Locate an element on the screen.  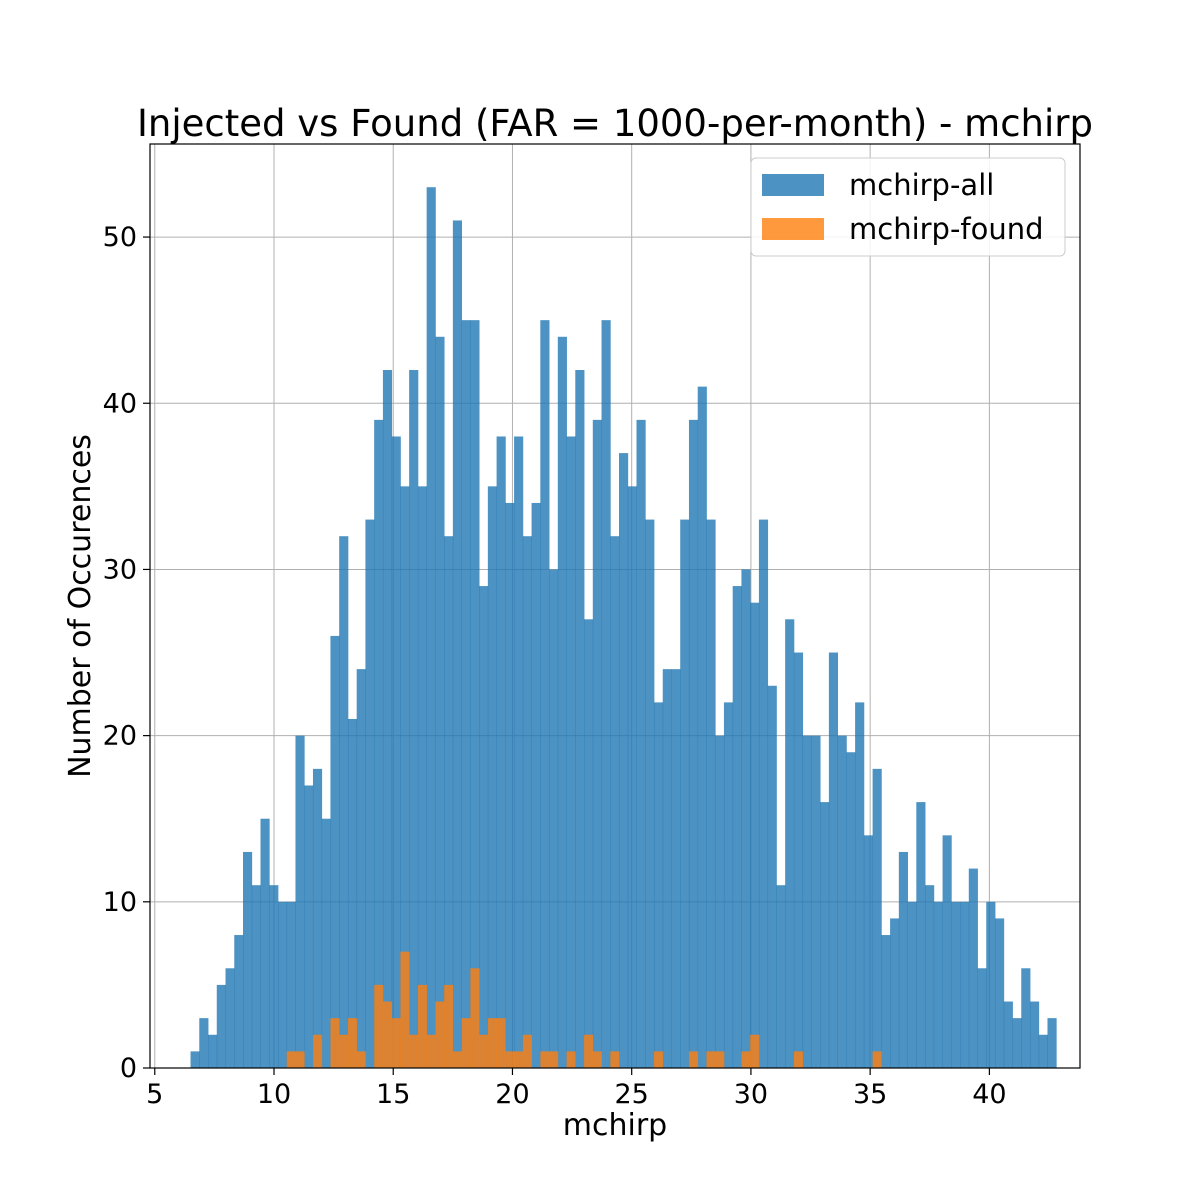
x-tick-label: 5 is located at coordinates (154, 1094).